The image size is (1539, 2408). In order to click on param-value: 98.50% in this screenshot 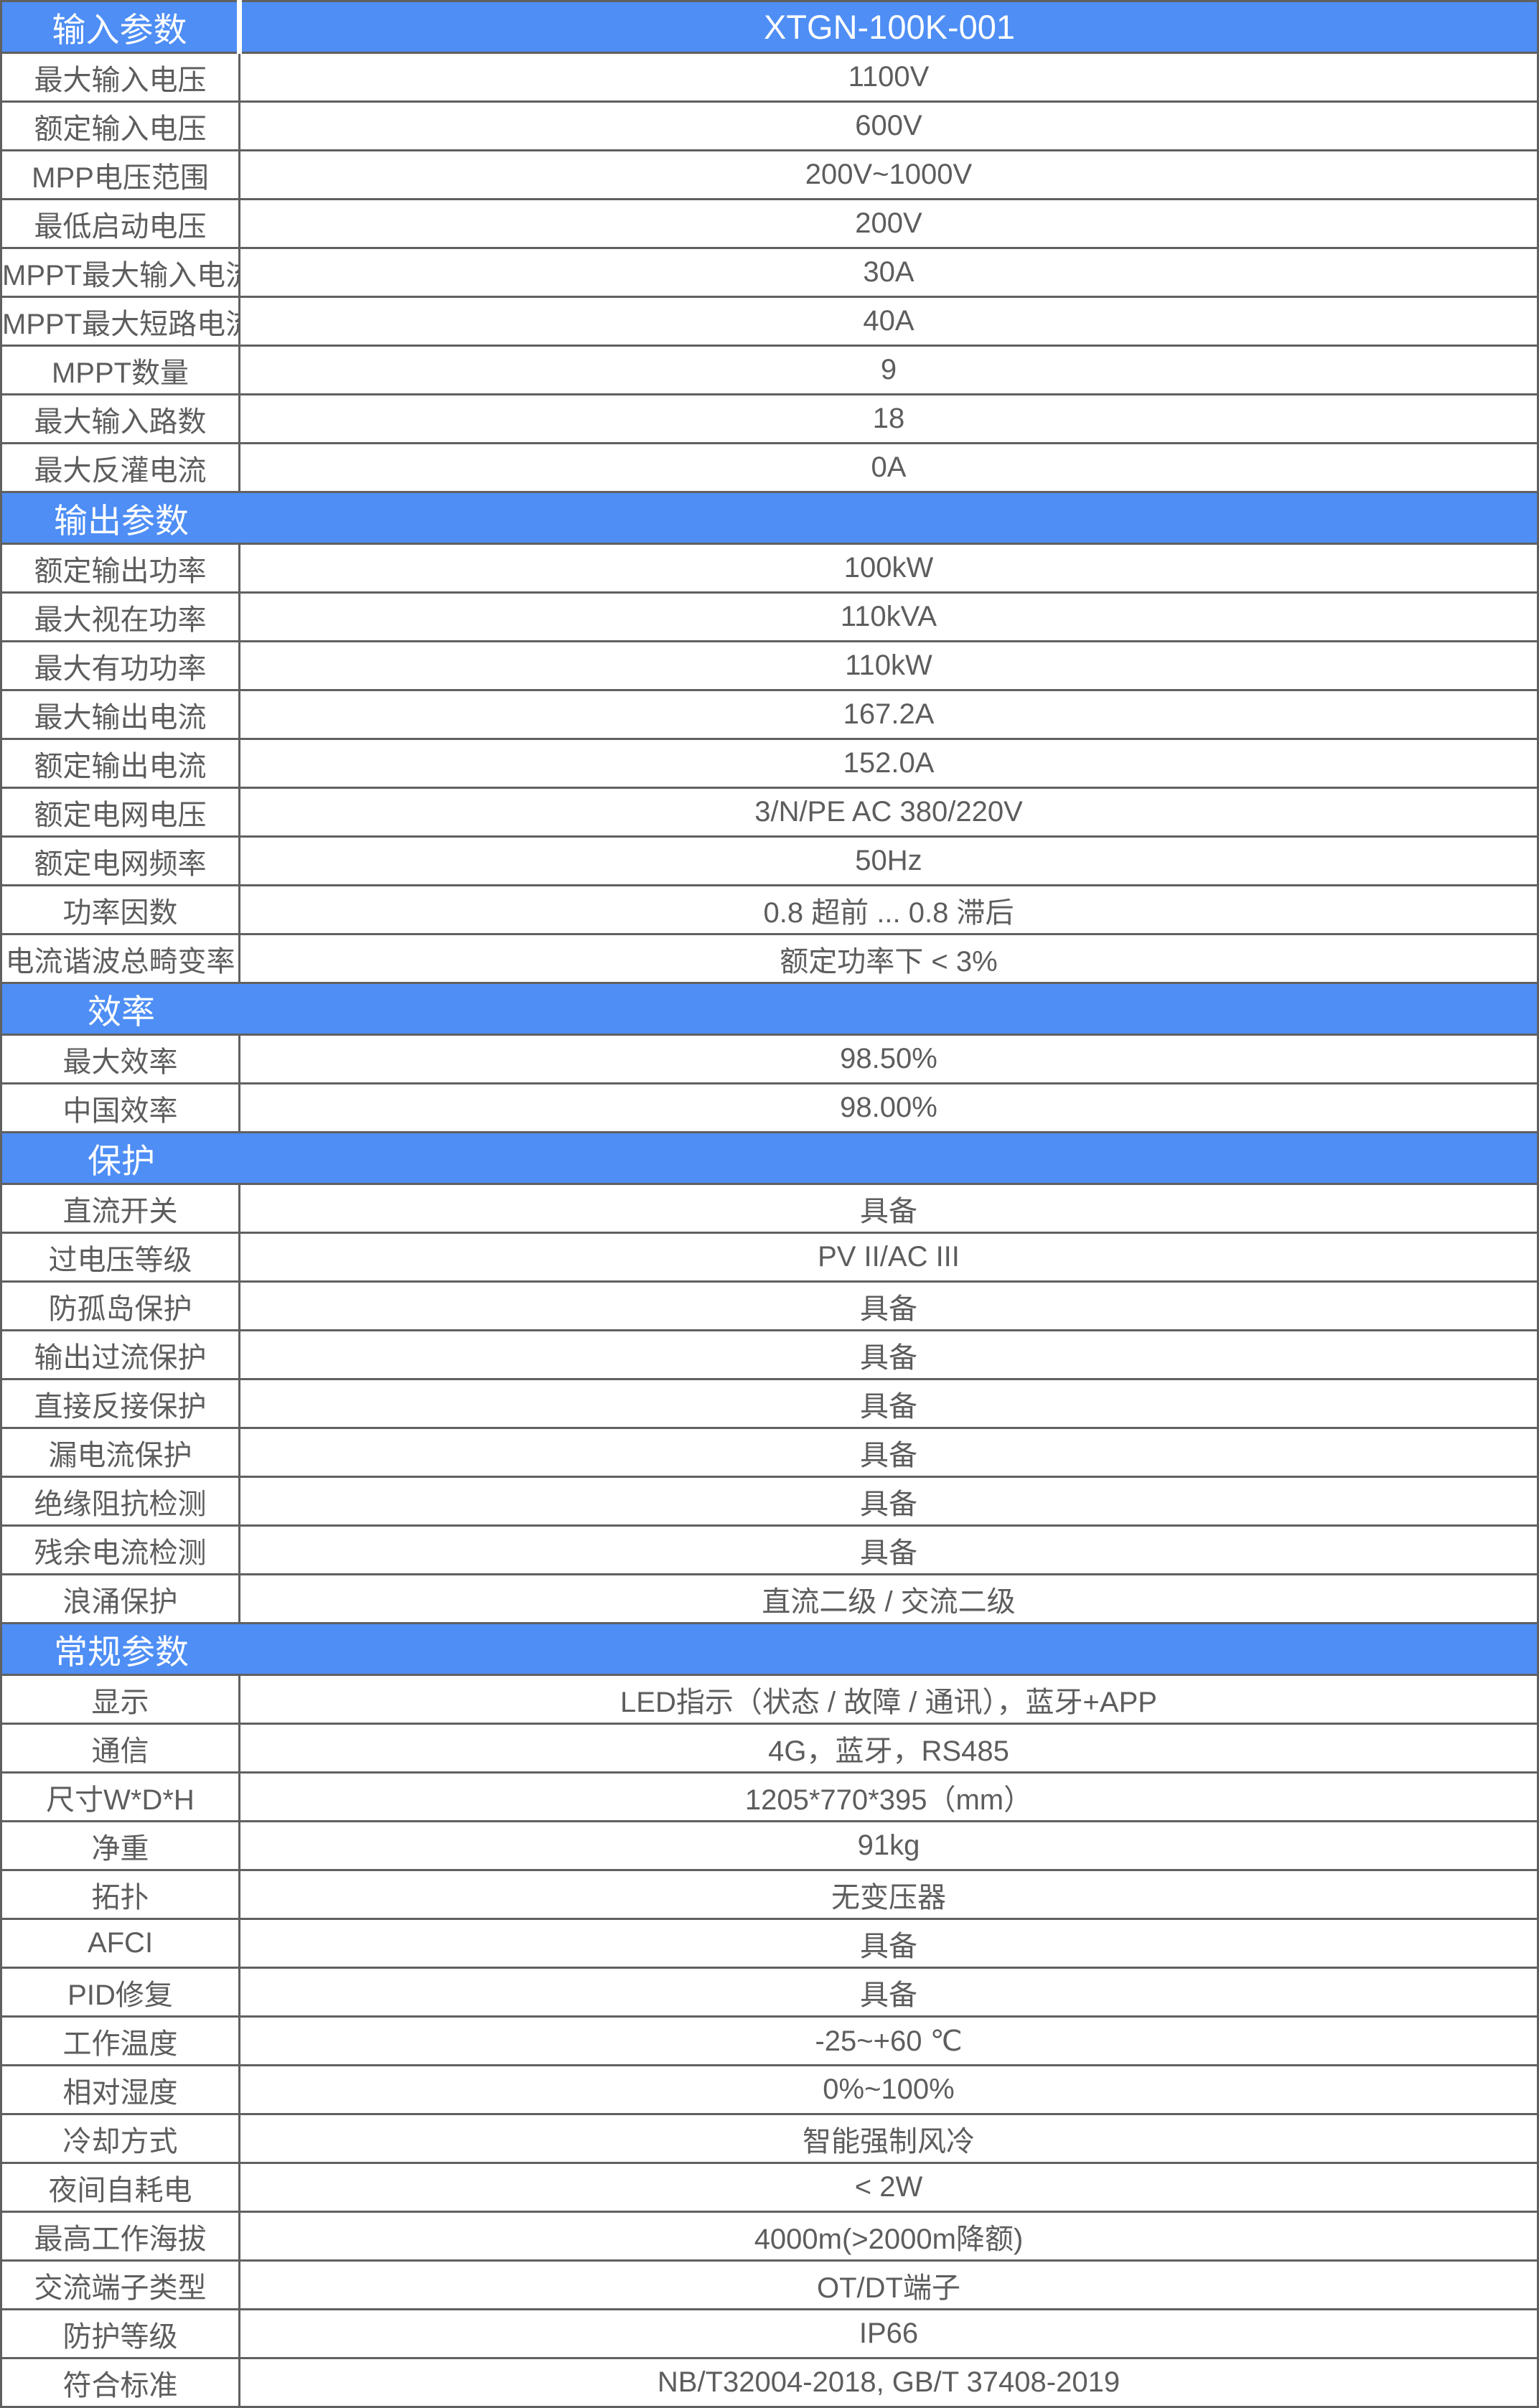, I will do `click(888, 1059)`.